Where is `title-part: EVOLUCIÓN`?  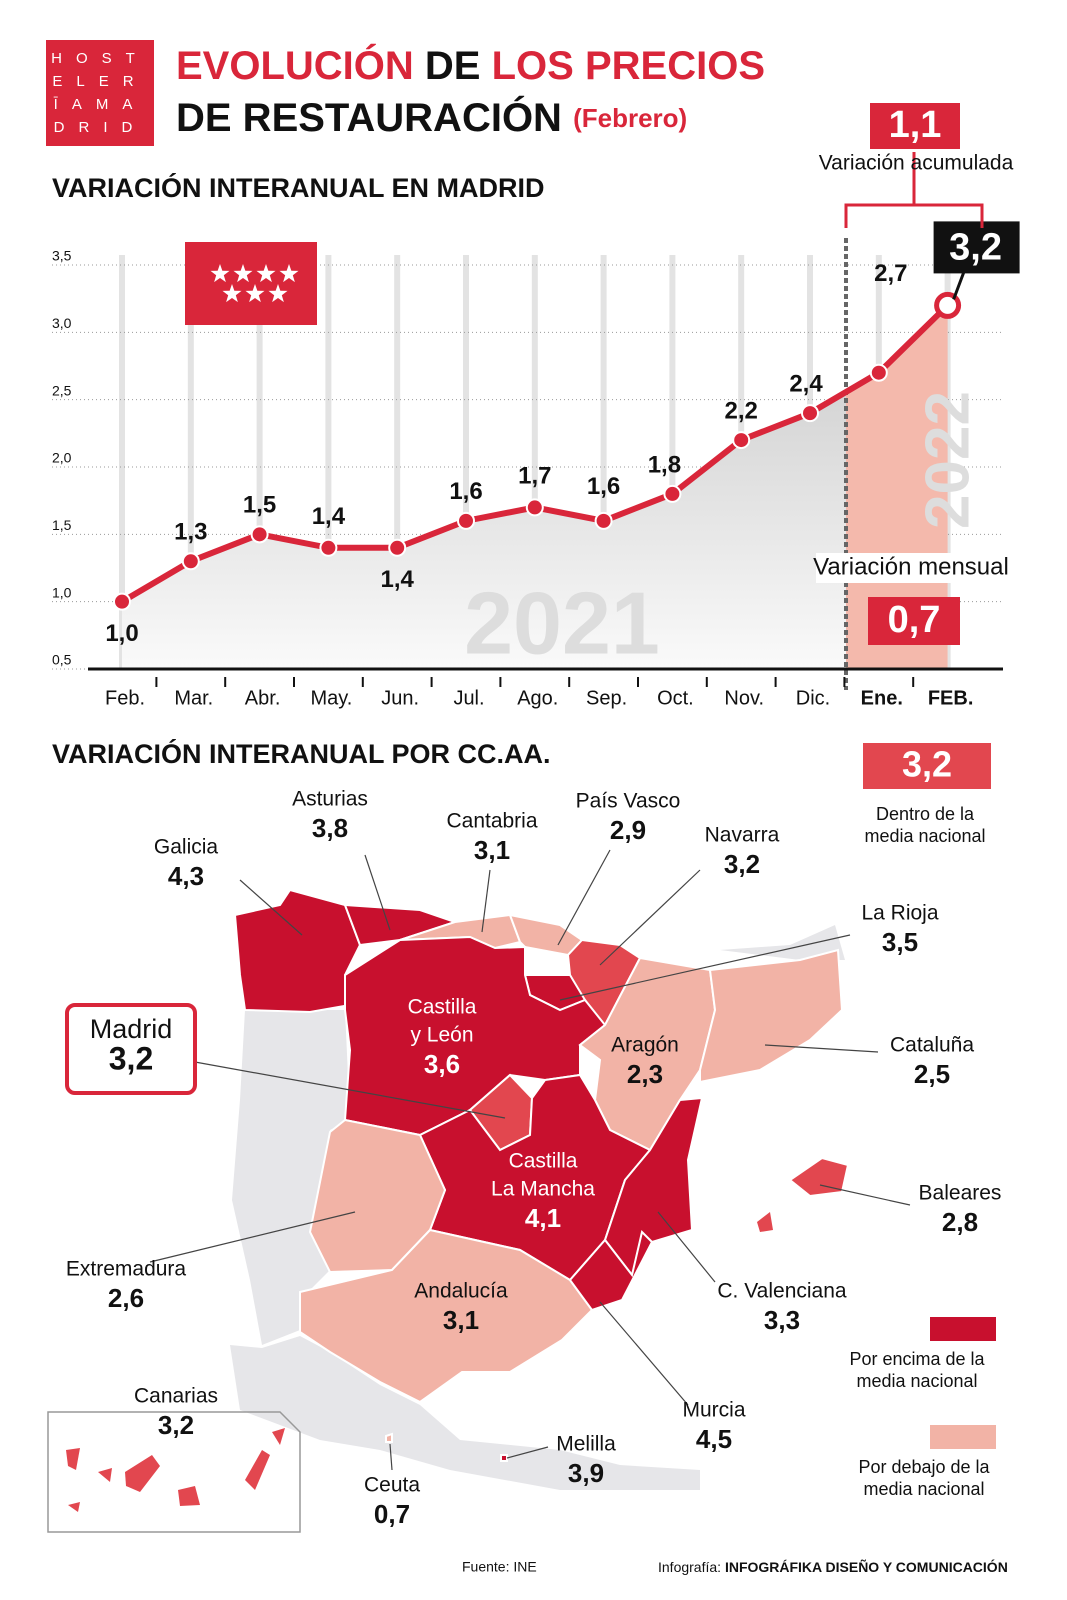 title-part: EVOLUCIÓN is located at coordinates (295, 65).